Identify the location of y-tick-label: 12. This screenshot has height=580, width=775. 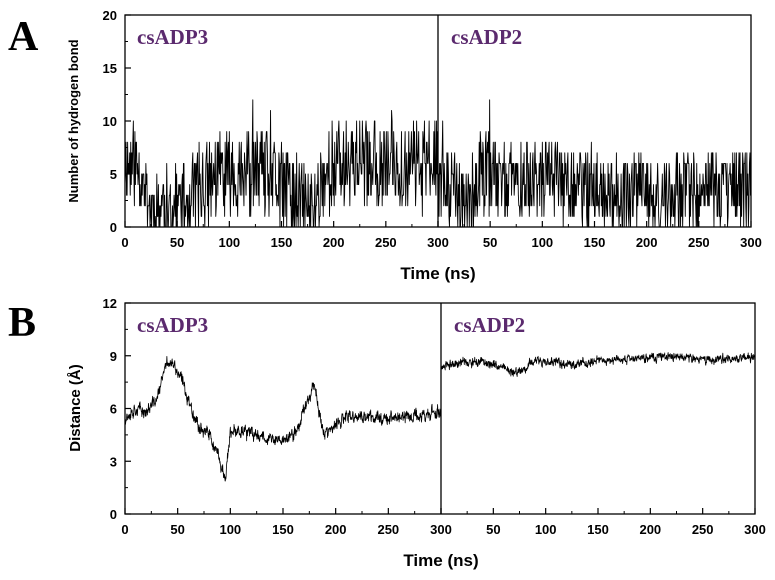
(110, 303).